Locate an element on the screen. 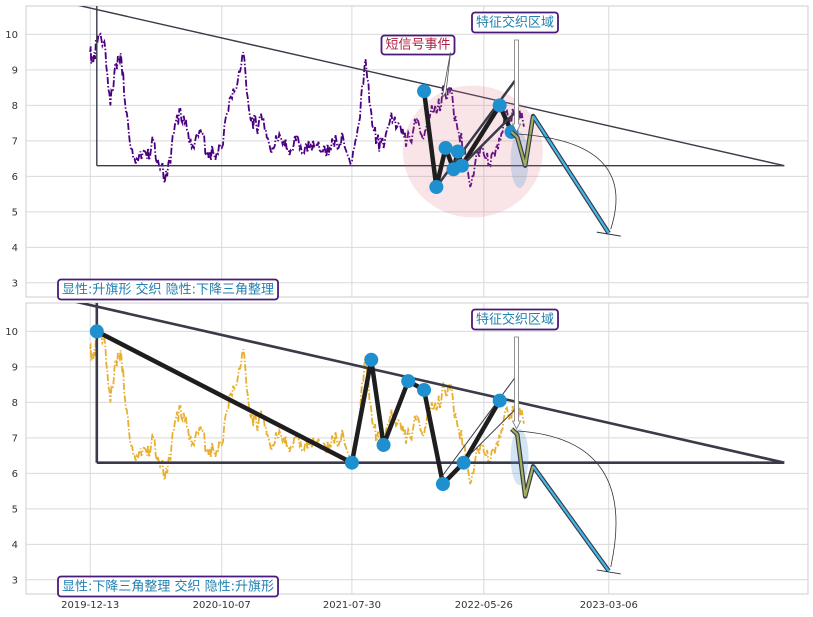 The image size is (813, 617). bottom-panel-y-ticks: 3 4 5 6 7 8 9 10 is located at coordinates (11, 456).